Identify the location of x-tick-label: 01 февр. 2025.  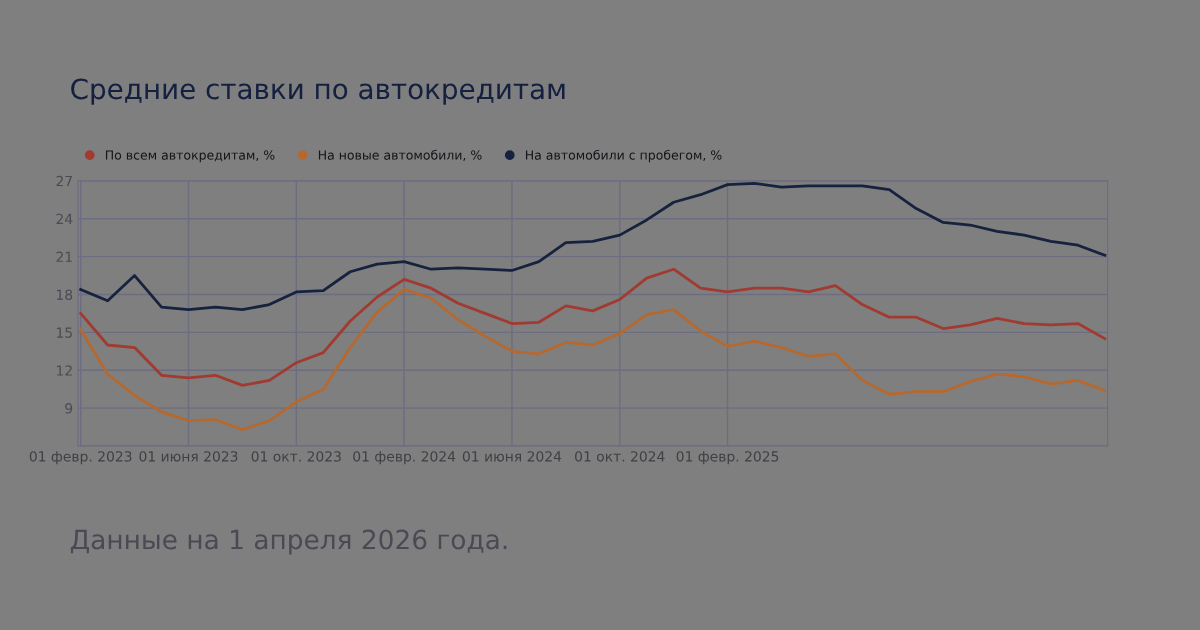
(727, 458).